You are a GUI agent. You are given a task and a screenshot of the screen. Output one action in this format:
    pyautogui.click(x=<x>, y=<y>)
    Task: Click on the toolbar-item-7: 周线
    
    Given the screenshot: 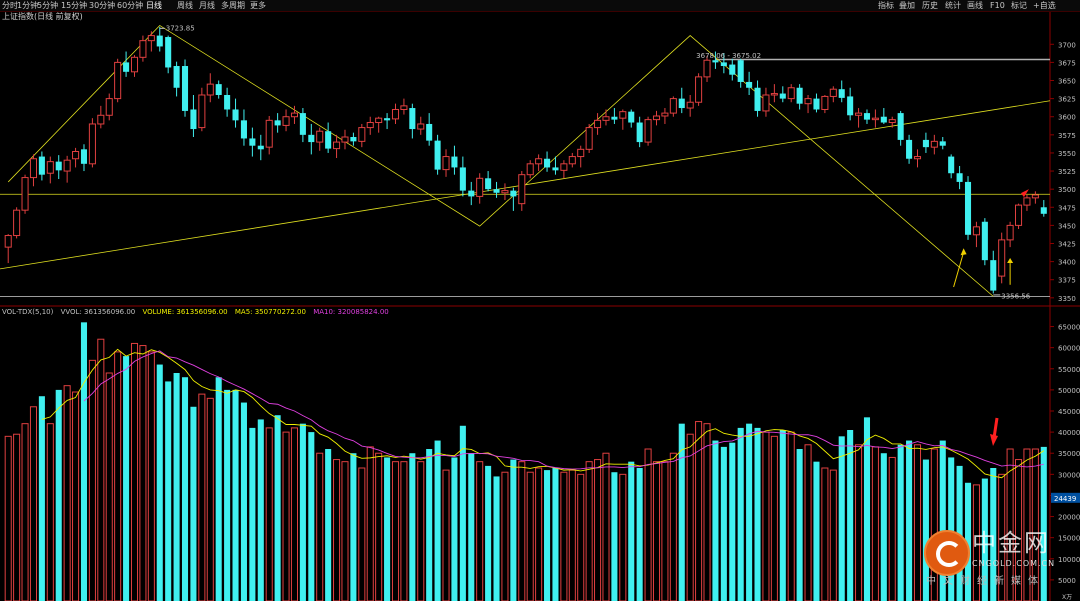 What is the action you would take?
    pyautogui.click(x=185, y=5)
    